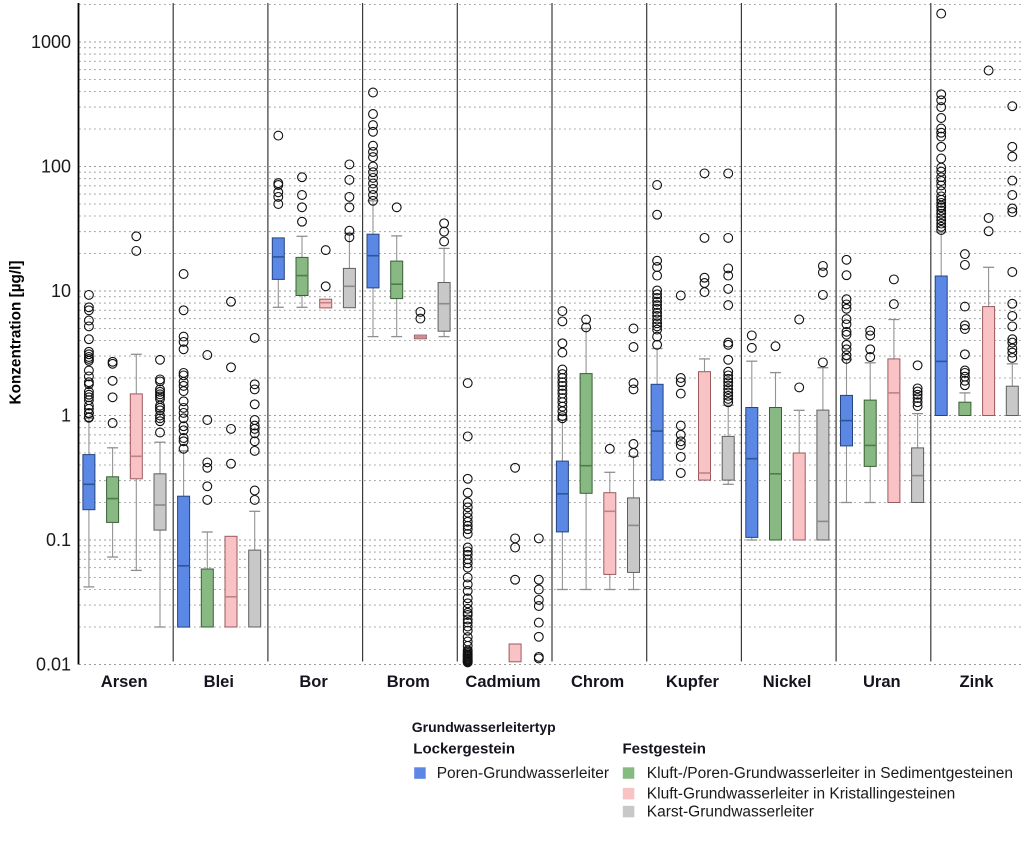 This screenshot has width=1024, height=842. I want to click on svg-text: Blei, so click(219, 682).